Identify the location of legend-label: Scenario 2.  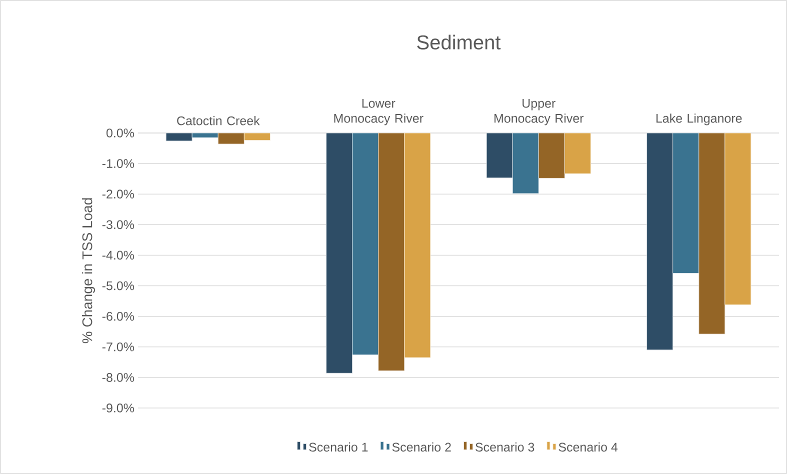
(421, 447).